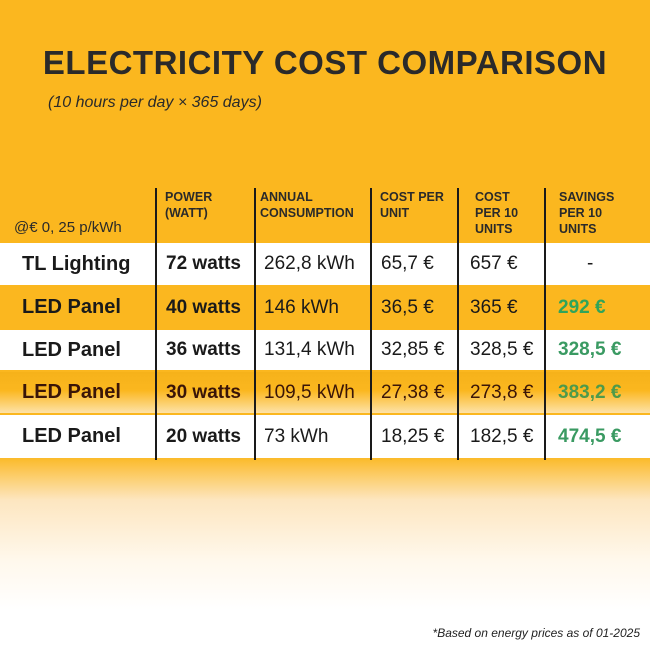 The width and height of the screenshot is (650, 650). What do you see at coordinates (307, 205) in the screenshot?
I see `header-consumption: ANNUAL CONSUMPTION` at bounding box center [307, 205].